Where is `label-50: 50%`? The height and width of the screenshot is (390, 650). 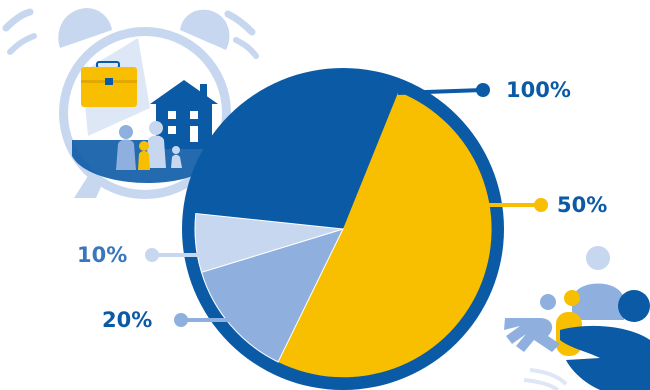 label-50: 50% is located at coordinates (541, 205).